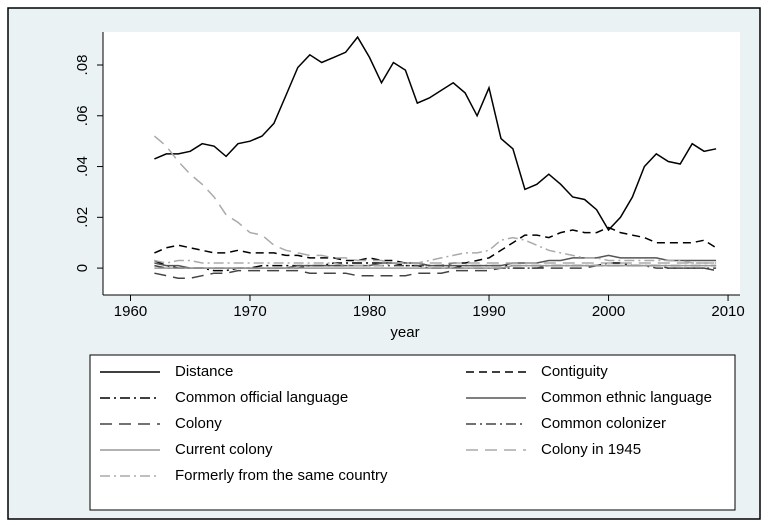 This screenshot has height=525, width=769. I want to click on legend-label: Distance, so click(204, 371).